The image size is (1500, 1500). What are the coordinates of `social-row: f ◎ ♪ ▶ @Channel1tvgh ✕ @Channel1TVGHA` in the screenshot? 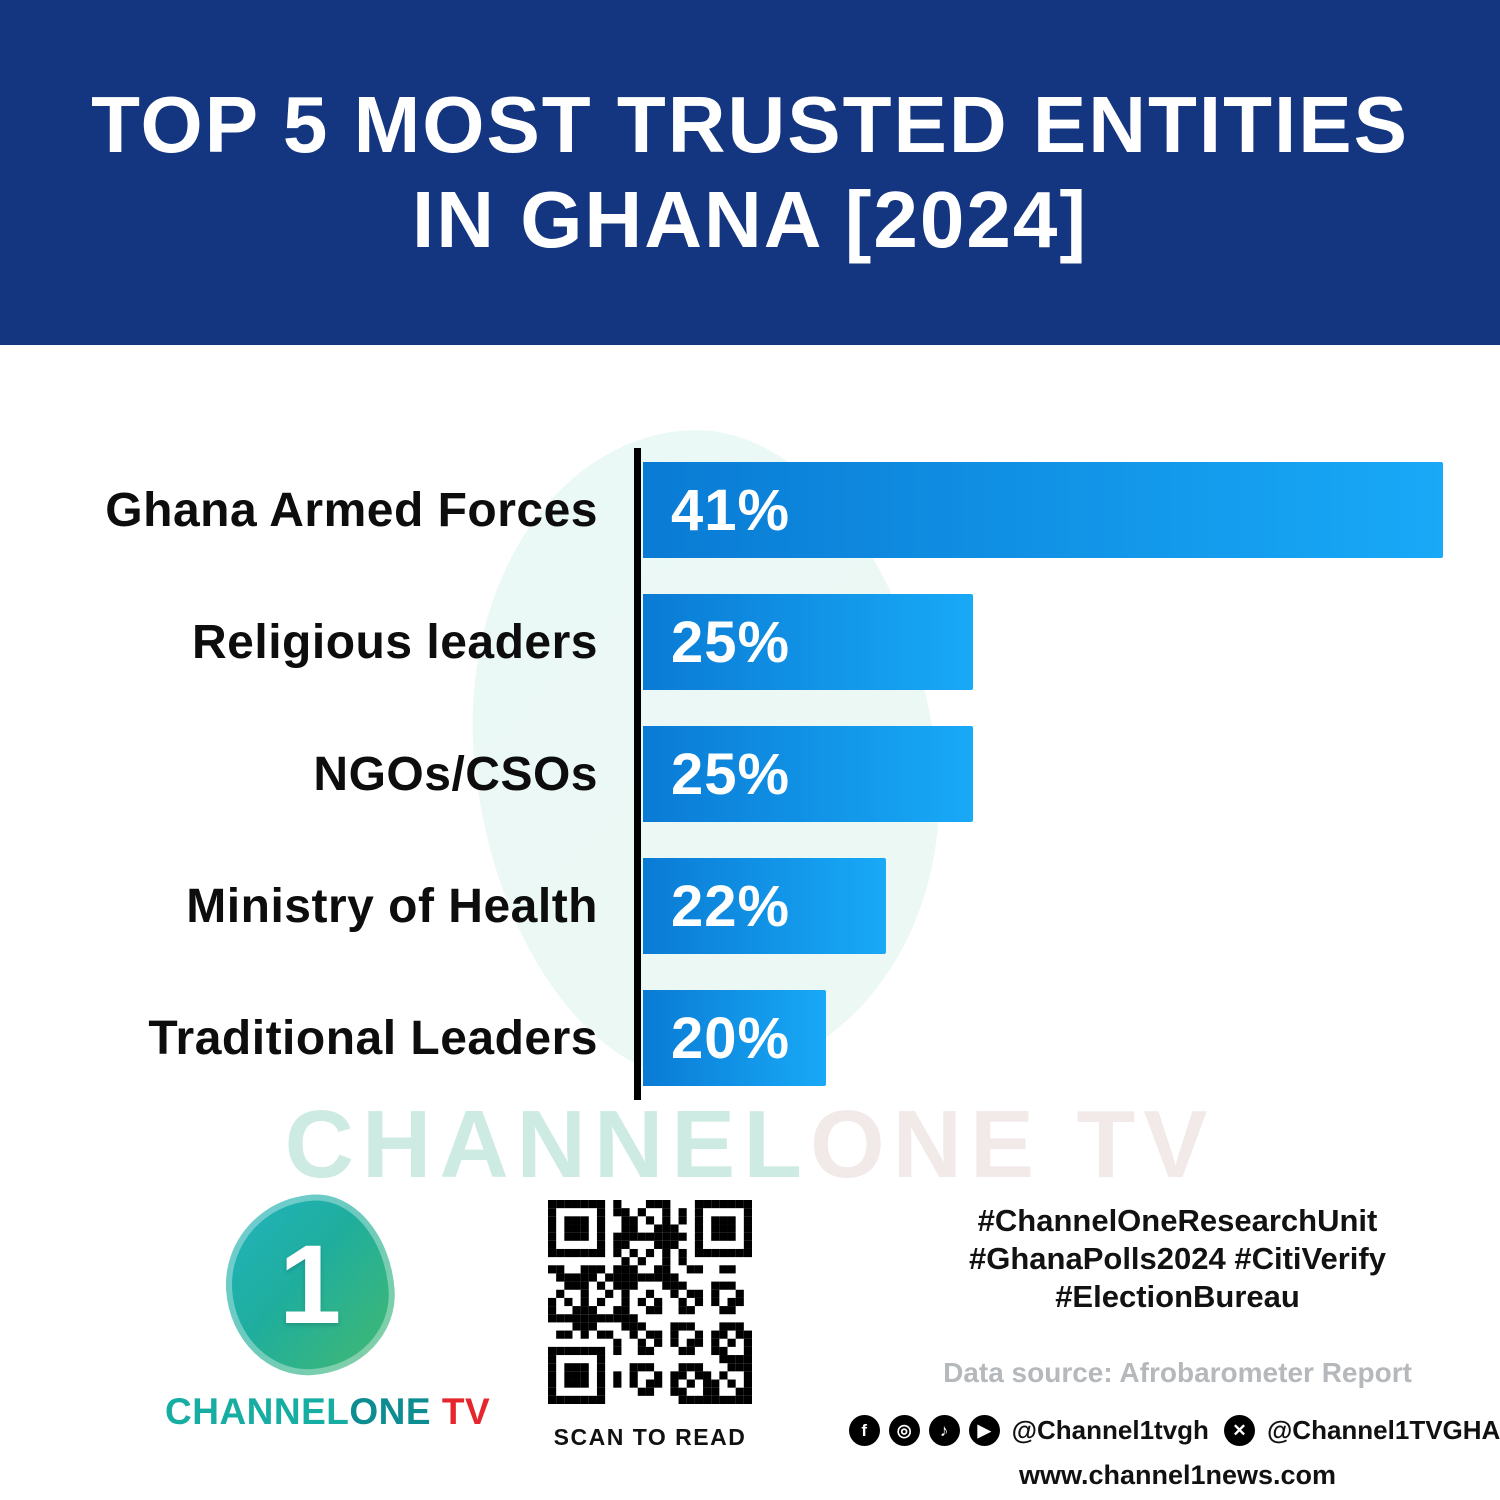 It's located at (1174, 1431).